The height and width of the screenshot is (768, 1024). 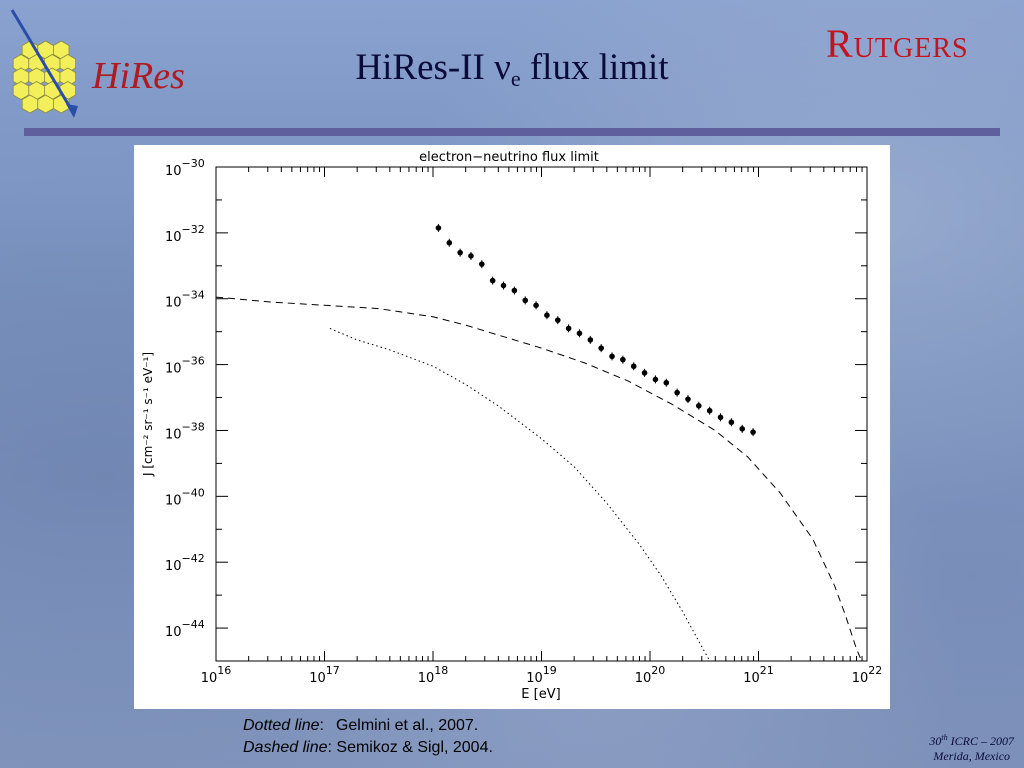 What do you see at coordinates (509, 157) in the screenshot?
I see `chart-title: electron−neutrino flux limit` at bounding box center [509, 157].